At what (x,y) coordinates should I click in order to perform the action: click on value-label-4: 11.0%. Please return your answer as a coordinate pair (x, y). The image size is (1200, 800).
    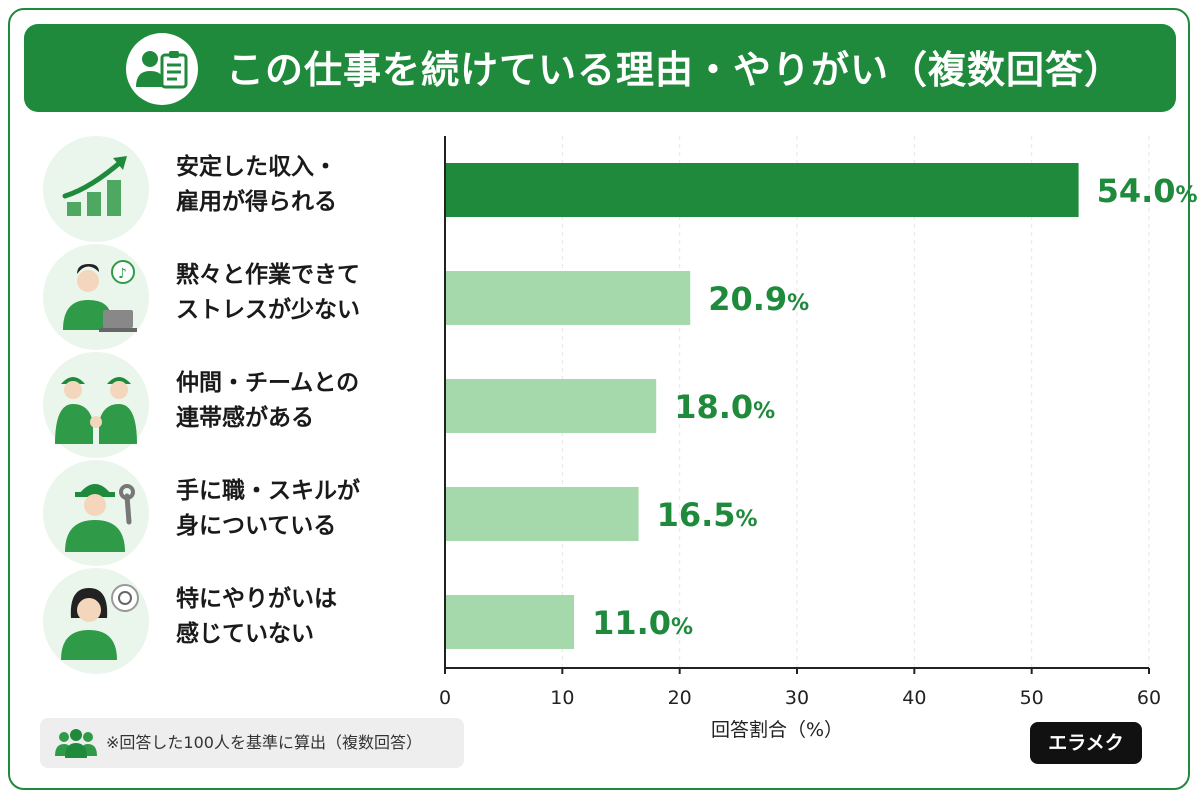
    Looking at the image, I should click on (642, 623).